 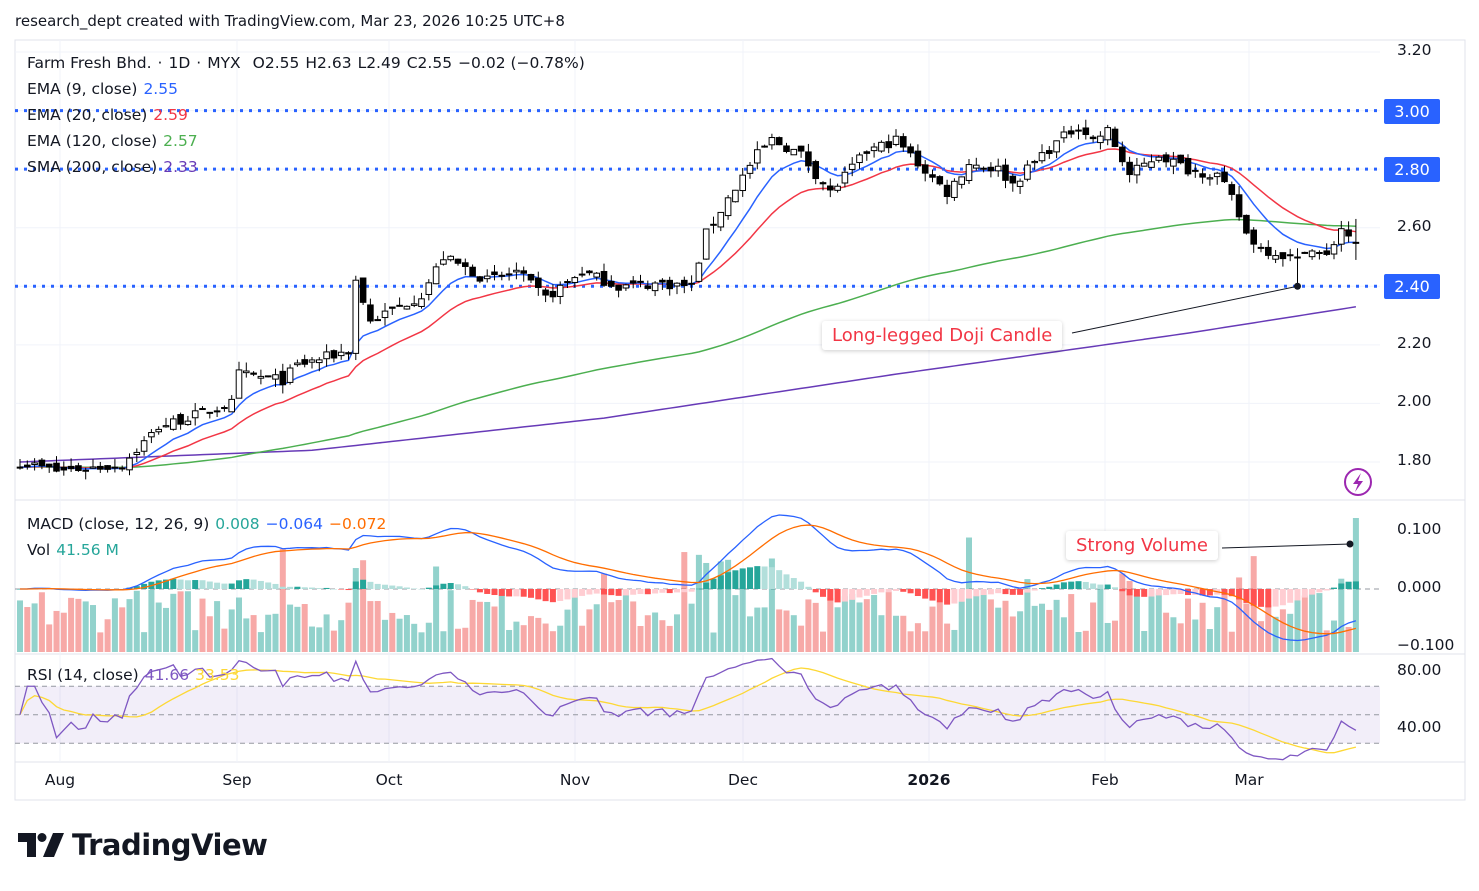 I want to click on volume-legend: Vol 41.56 M, so click(x=76, y=550).